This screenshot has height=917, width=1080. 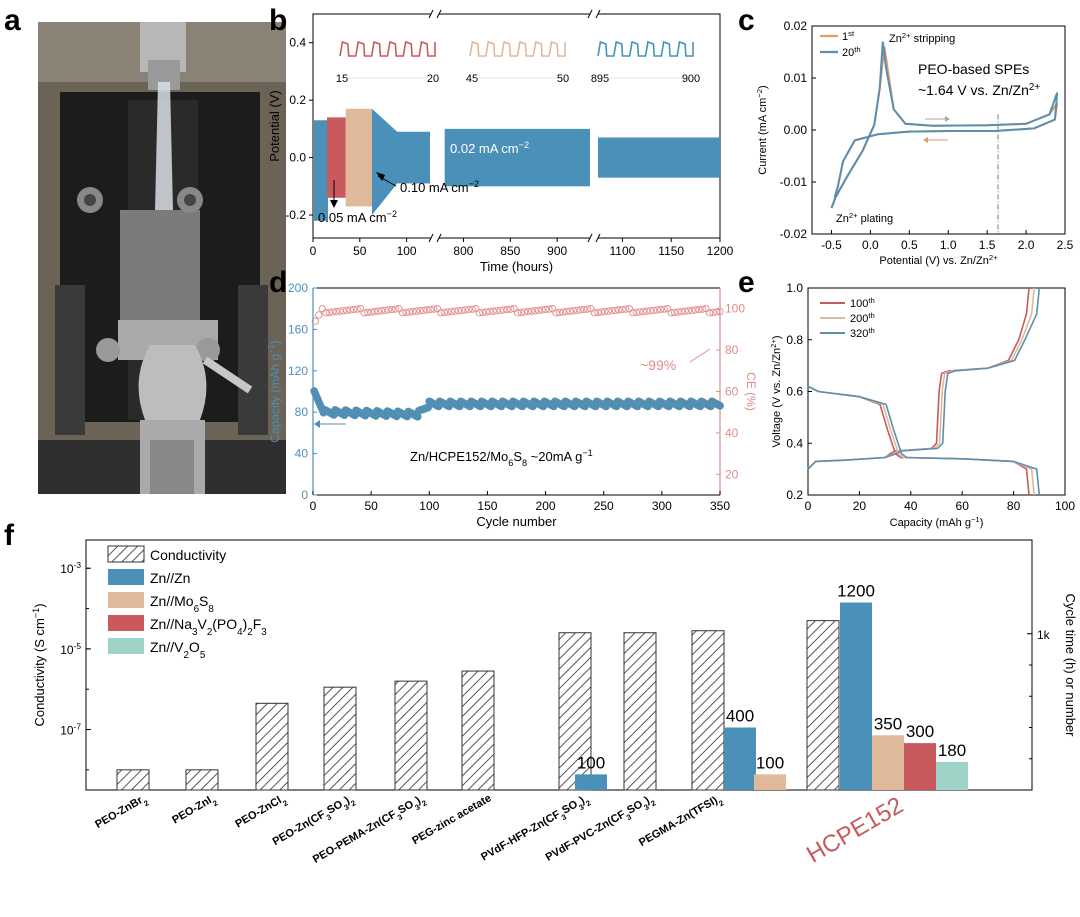 What do you see at coordinates (860, 506) in the screenshot?
I see `x-tick-label: 20` at bounding box center [860, 506].